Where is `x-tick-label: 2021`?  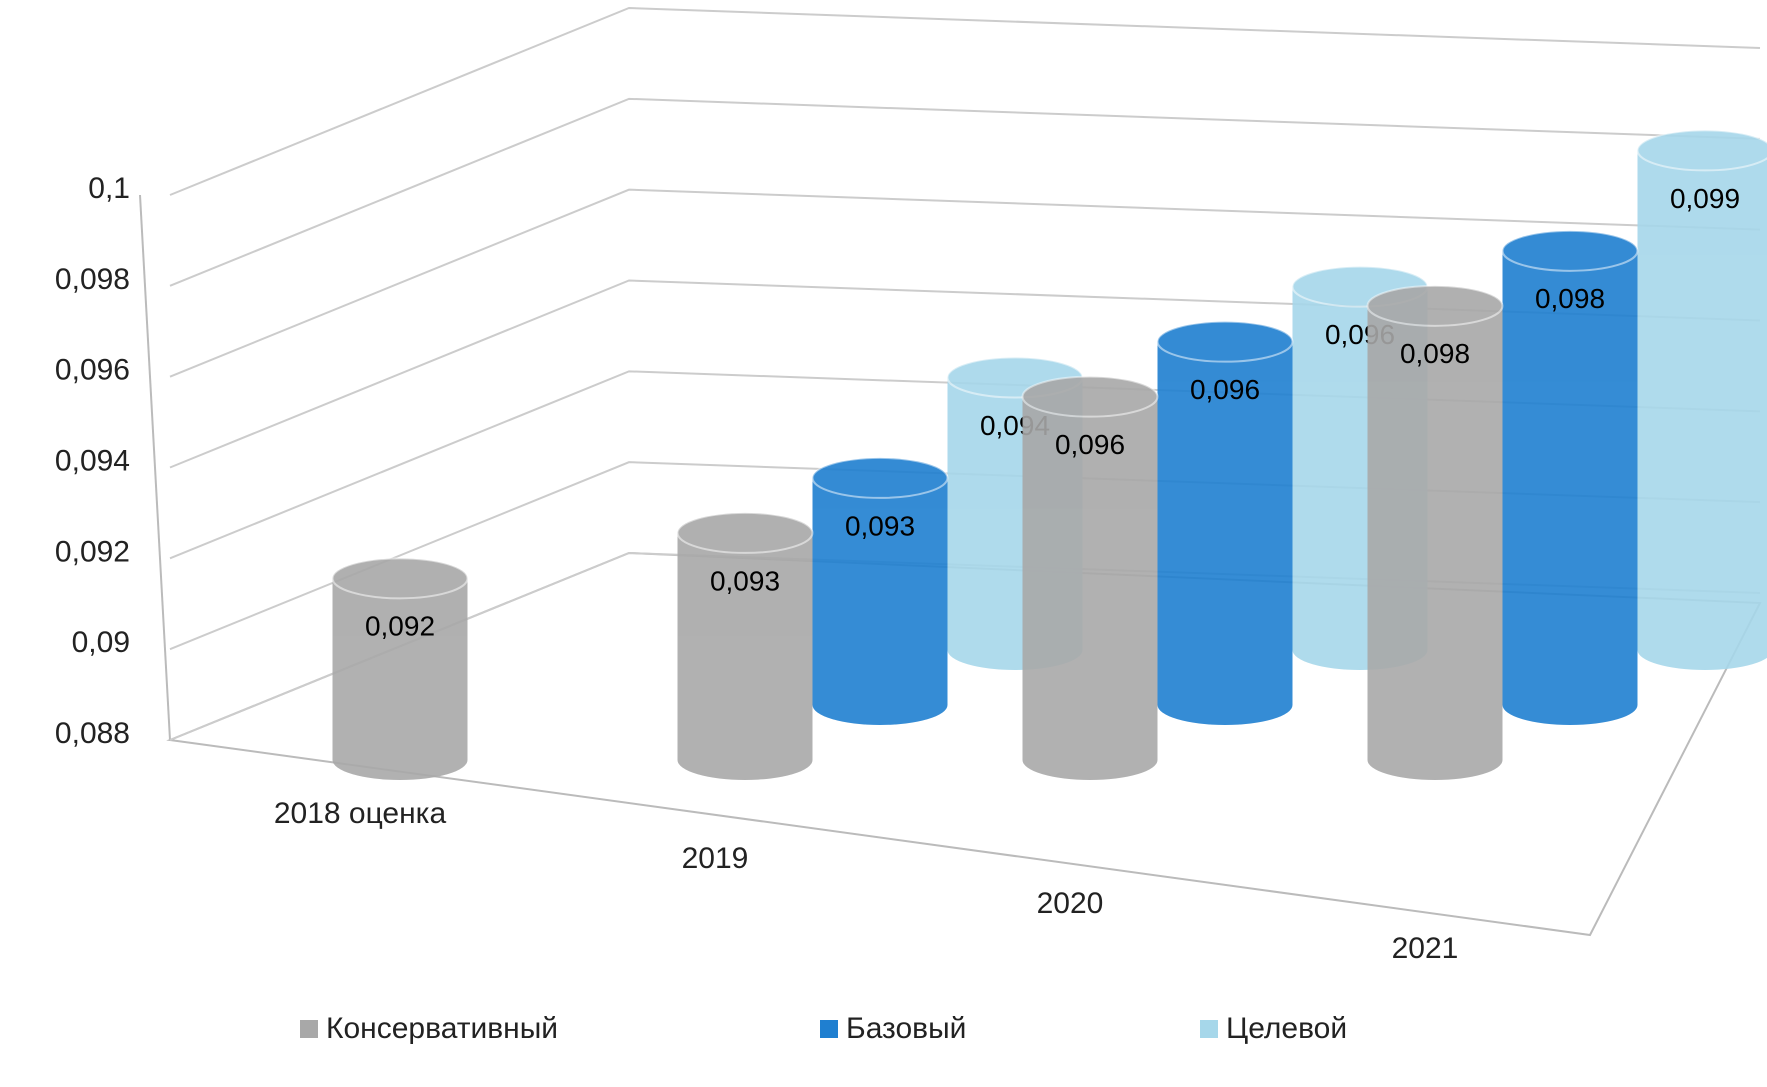 x-tick-label: 2021 is located at coordinates (1425, 948).